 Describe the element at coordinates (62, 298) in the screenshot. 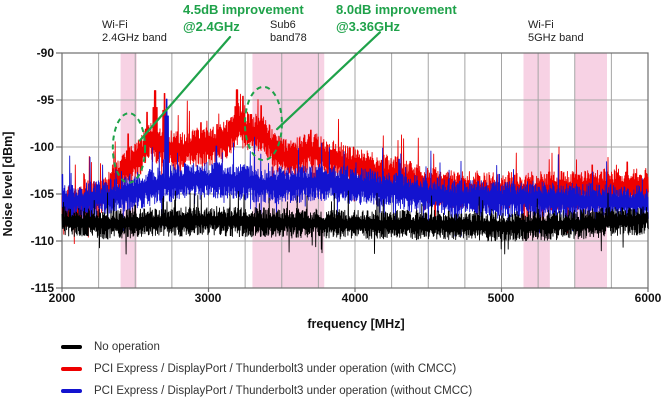

I see `x-tick-label: 2000` at that location.